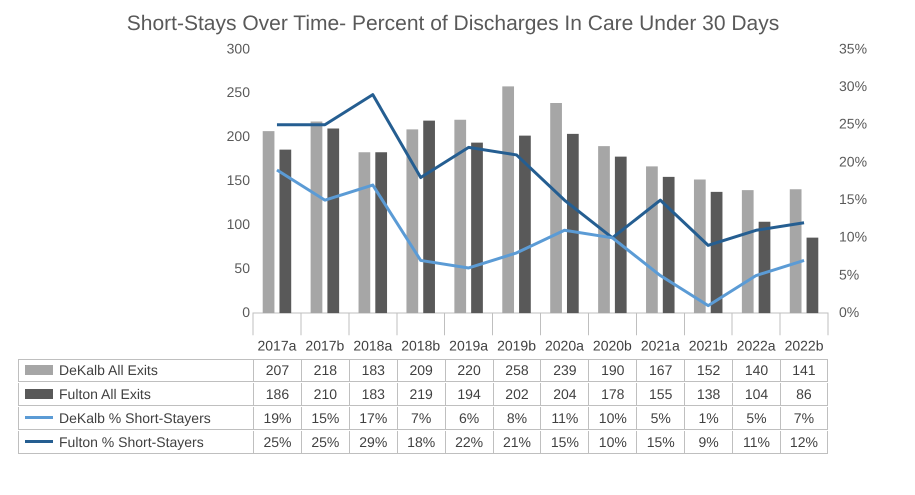 Image resolution: width=915 pixels, height=495 pixels. What do you see at coordinates (564, 345) in the screenshot?
I see `x-tick-label: 2020a` at bounding box center [564, 345].